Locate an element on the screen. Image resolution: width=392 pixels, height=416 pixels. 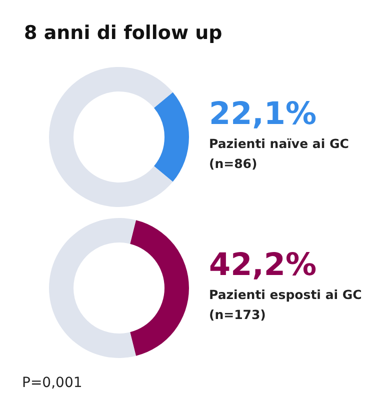
data-label: 42,2% is located at coordinates (263, 265).